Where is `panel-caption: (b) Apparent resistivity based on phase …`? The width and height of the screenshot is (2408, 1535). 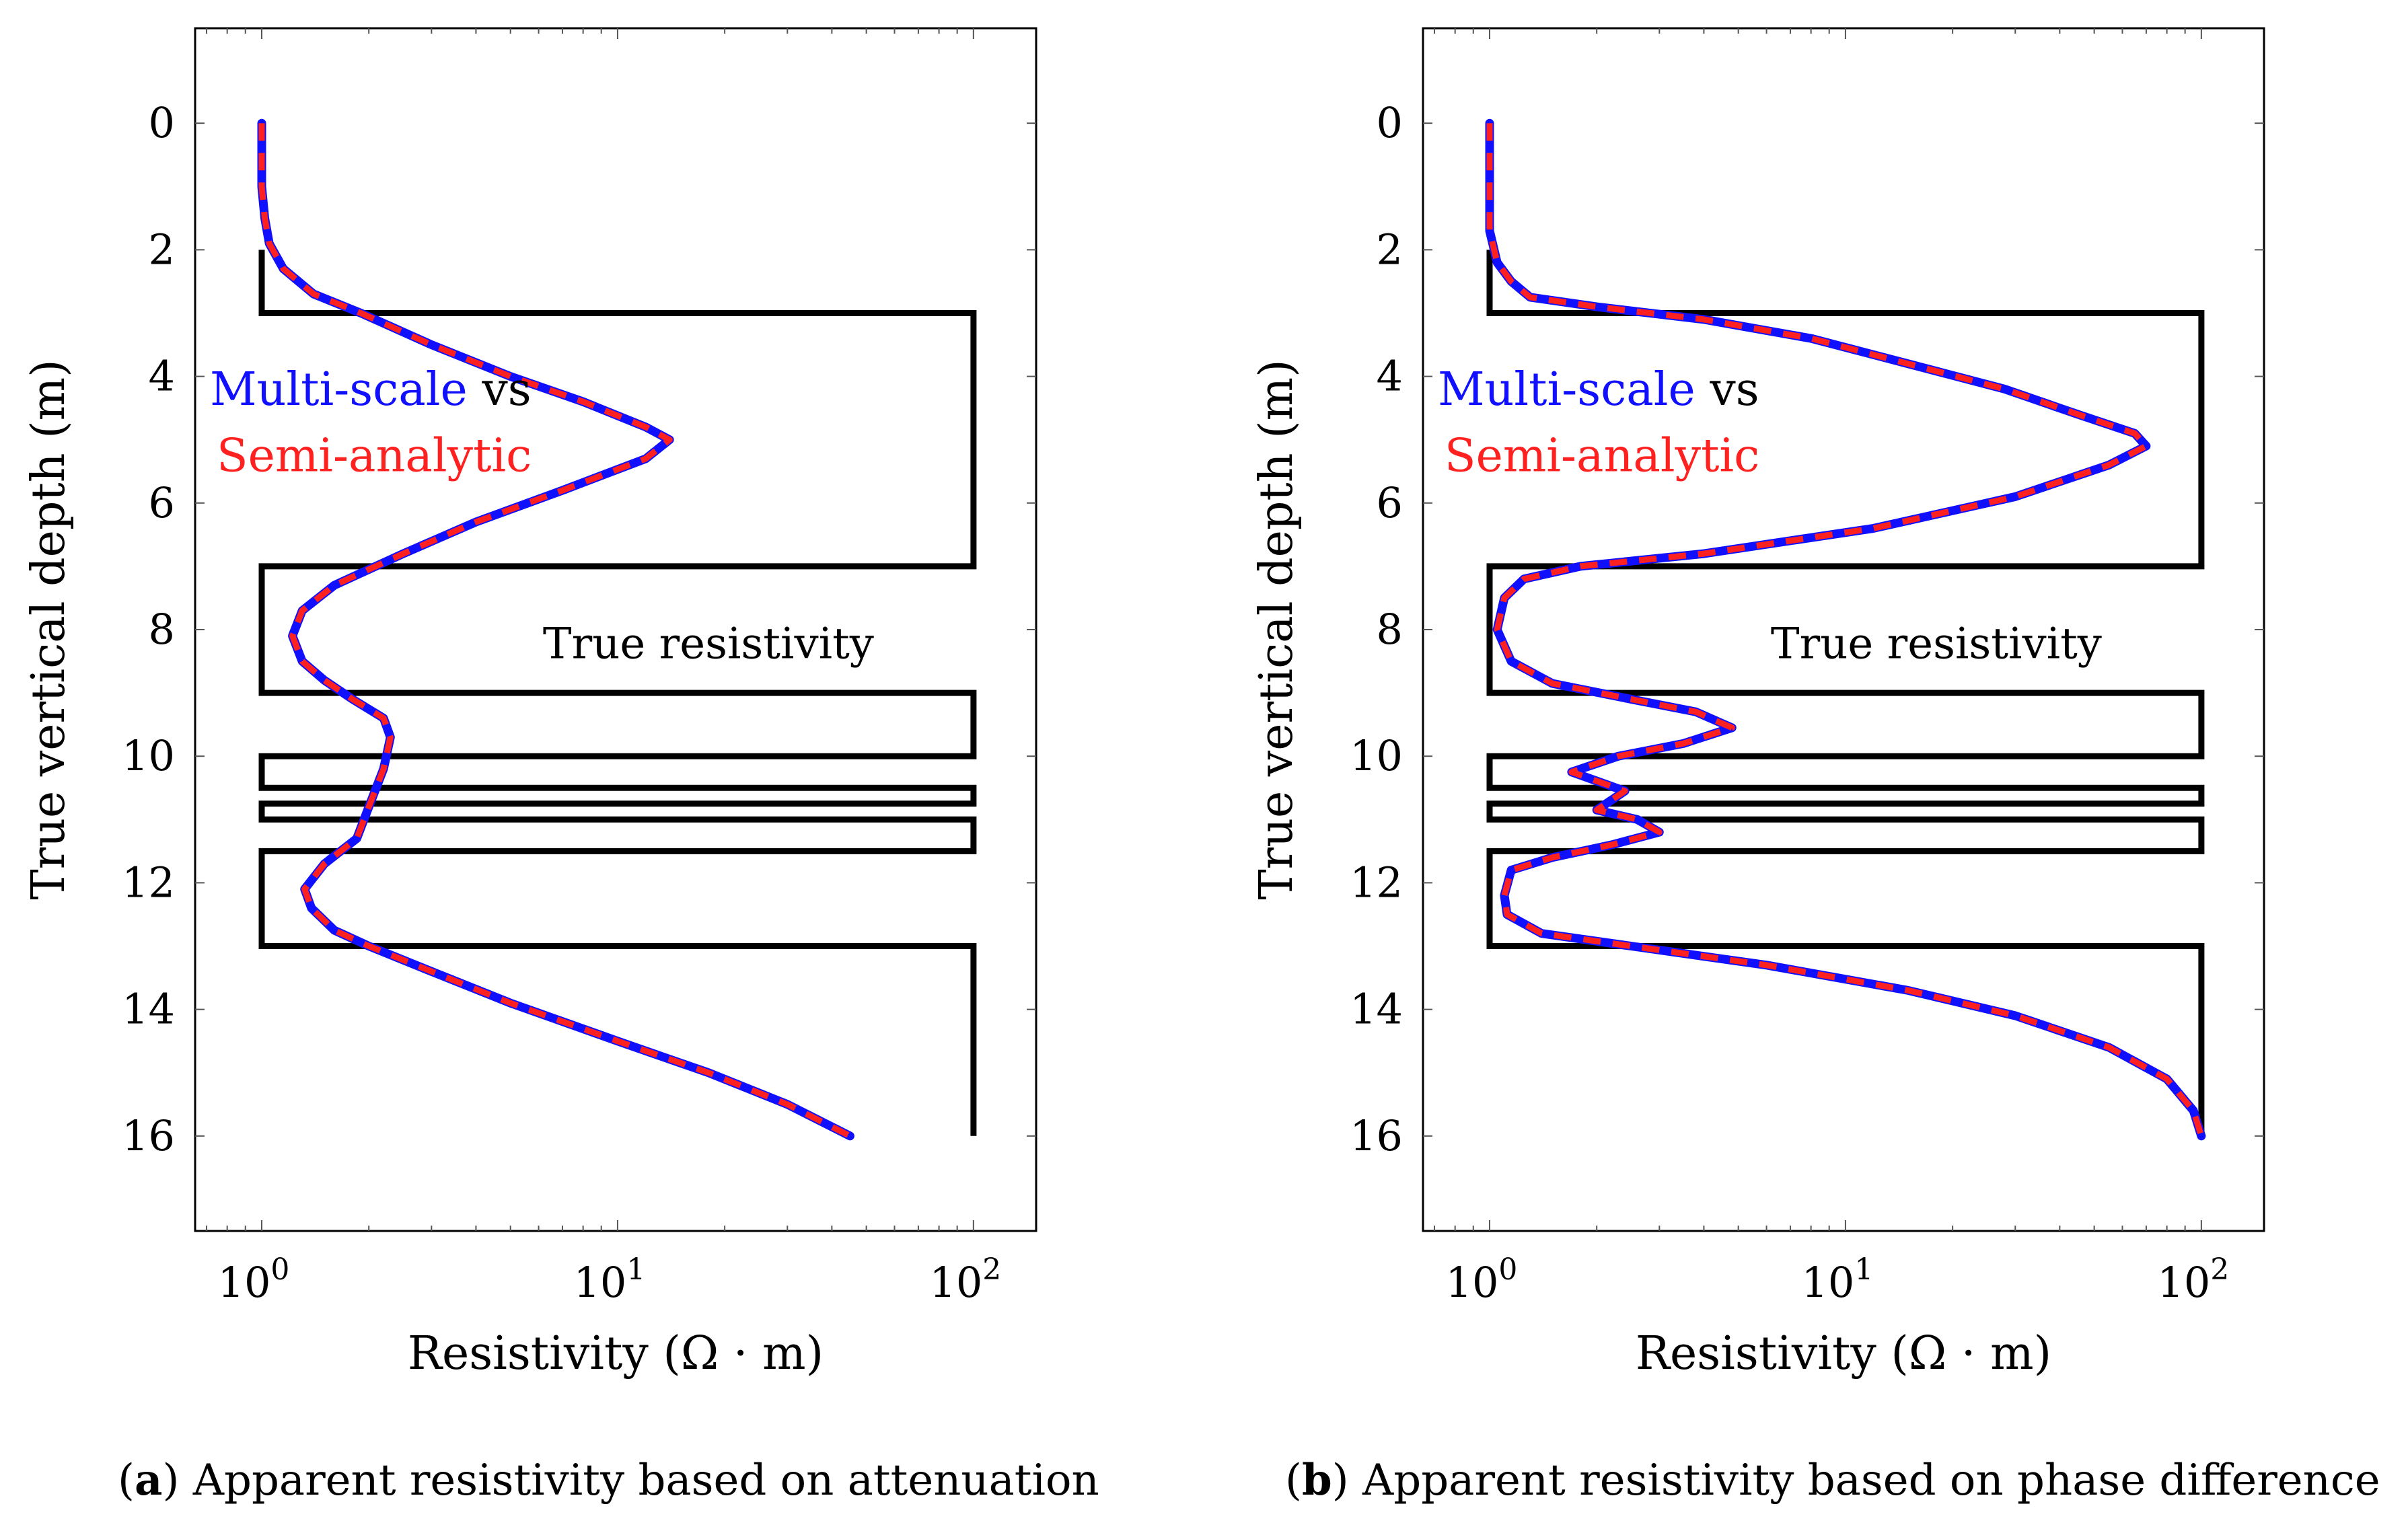
panel-caption: (b) Apparent resistivity based on phase … is located at coordinates (1832, 1480).